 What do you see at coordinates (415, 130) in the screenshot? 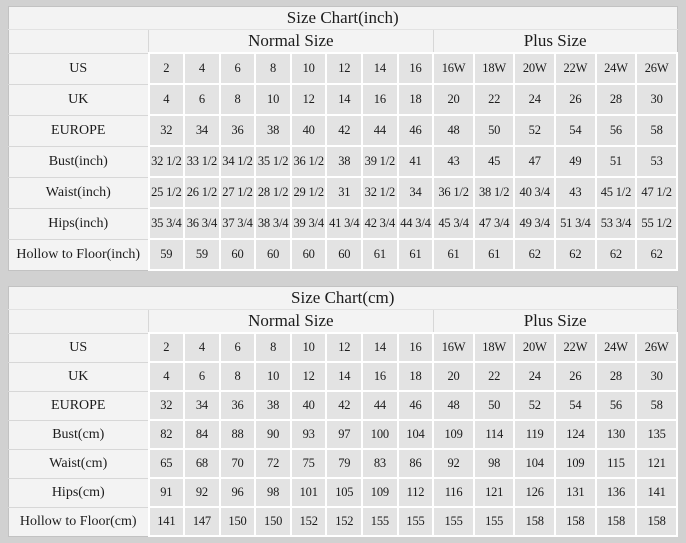
I see `size-value-cell: 46` at bounding box center [415, 130].